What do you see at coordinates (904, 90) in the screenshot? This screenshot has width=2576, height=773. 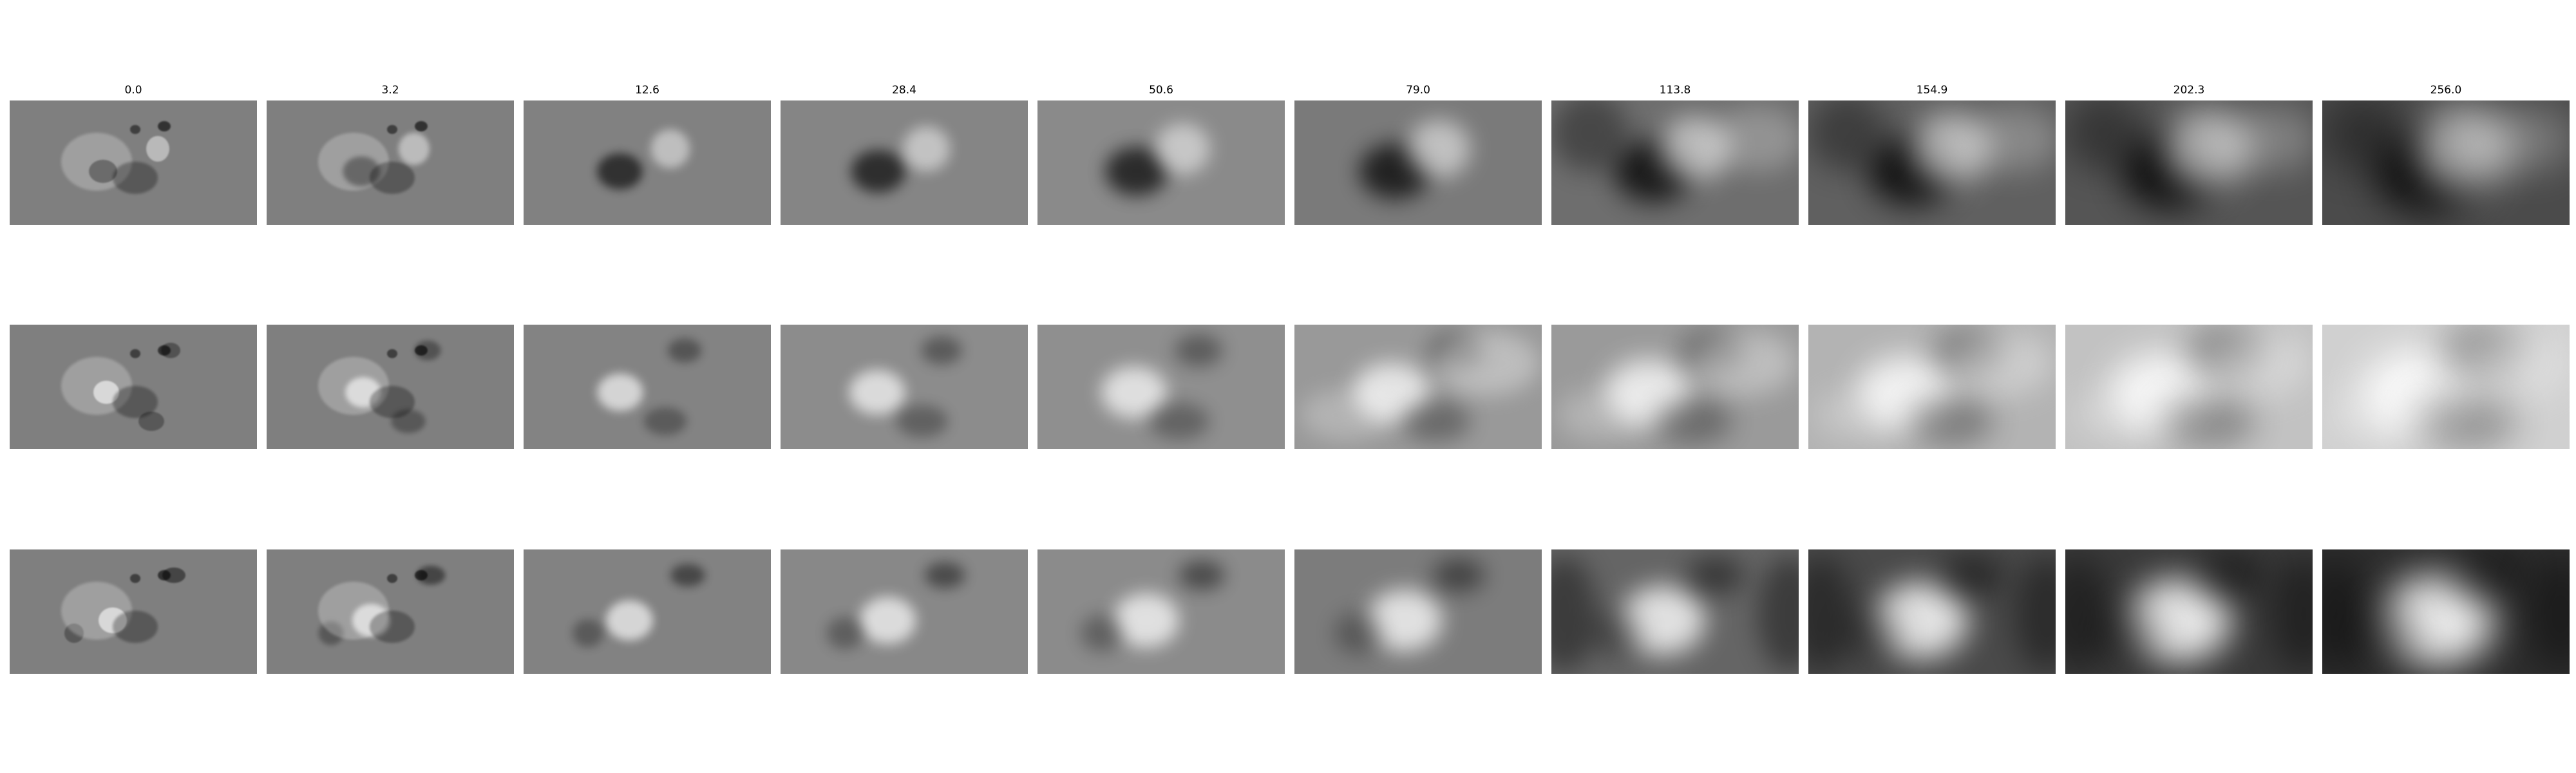 I see `column-title: 28.4` at bounding box center [904, 90].